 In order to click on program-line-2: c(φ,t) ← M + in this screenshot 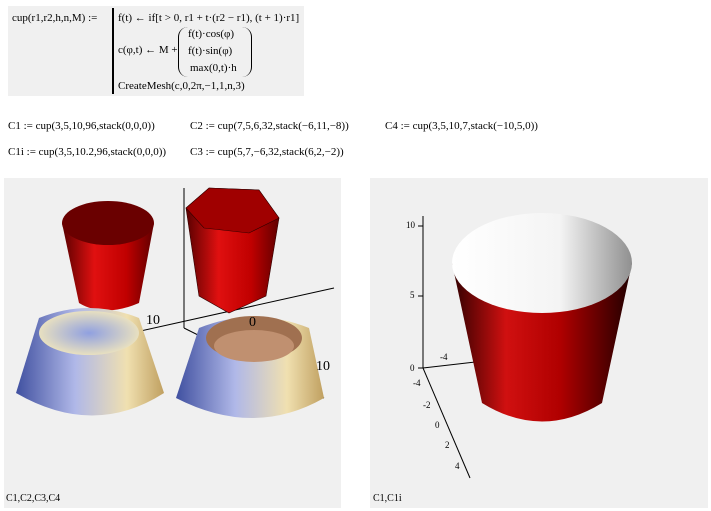, I will do `click(148, 50)`.